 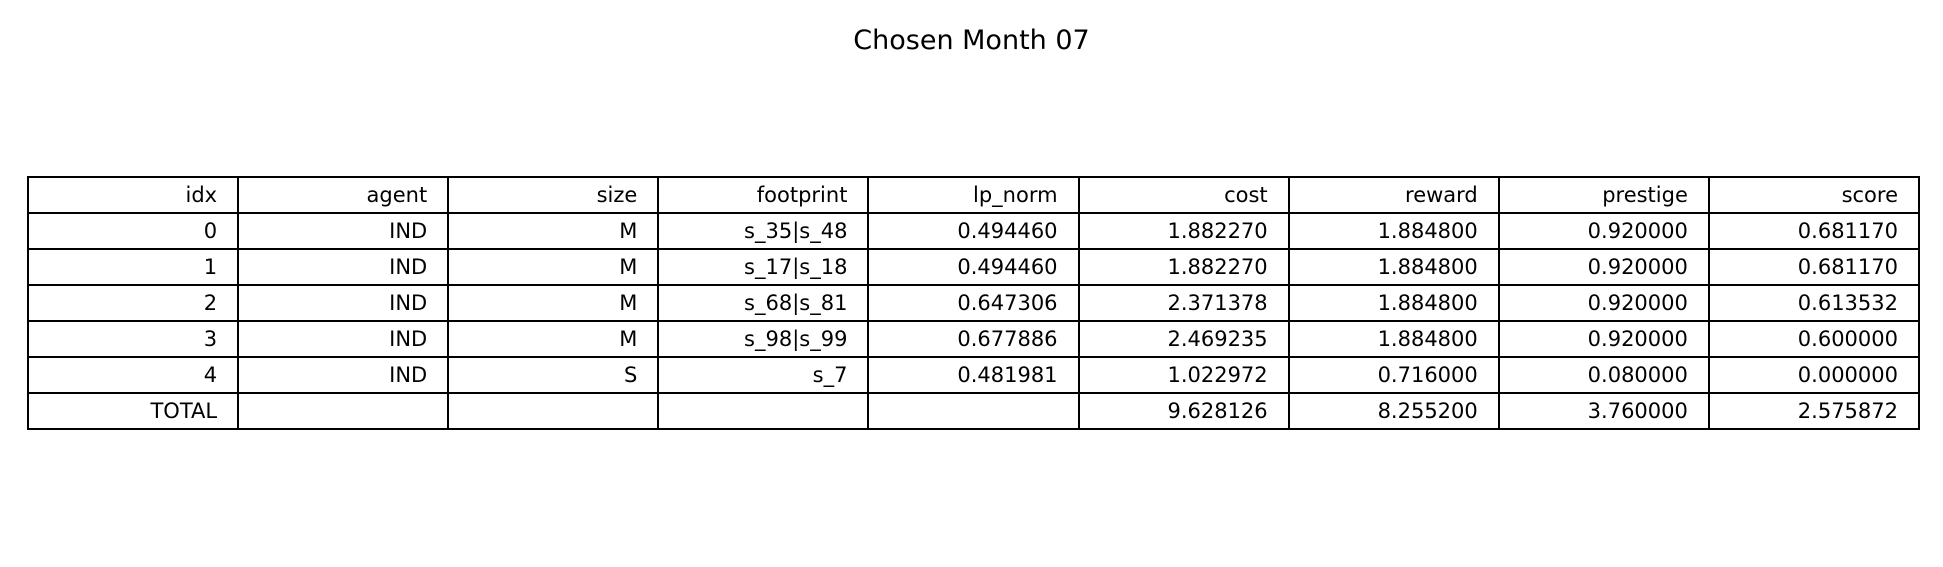 I want to click on table-cell-idx: 4, so click(x=133, y=375).